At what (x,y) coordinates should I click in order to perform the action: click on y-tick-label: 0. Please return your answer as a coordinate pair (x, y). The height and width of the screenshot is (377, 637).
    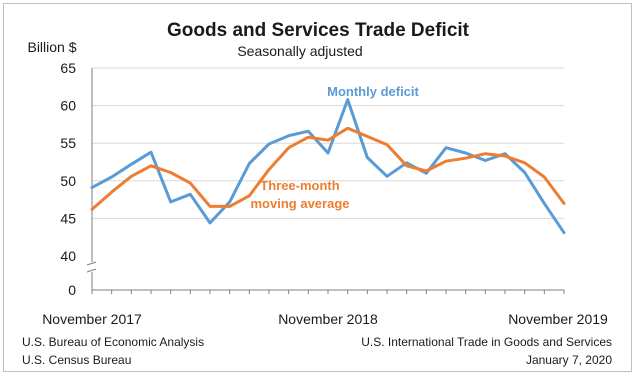
    Looking at the image, I should click on (72, 290).